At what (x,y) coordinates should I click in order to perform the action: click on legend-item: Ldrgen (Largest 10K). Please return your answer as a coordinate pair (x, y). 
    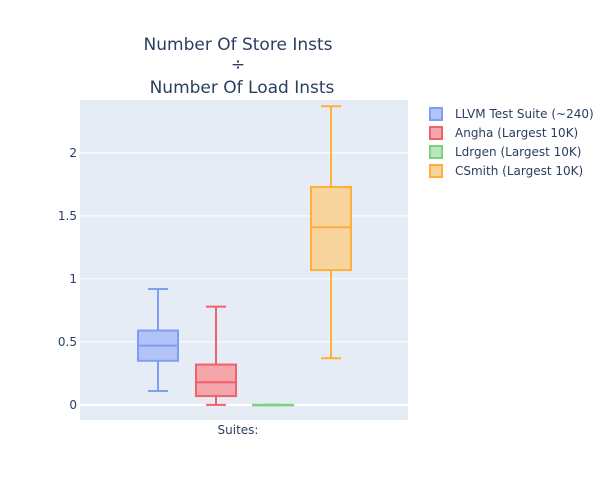
    Looking at the image, I should click on (505, 152).